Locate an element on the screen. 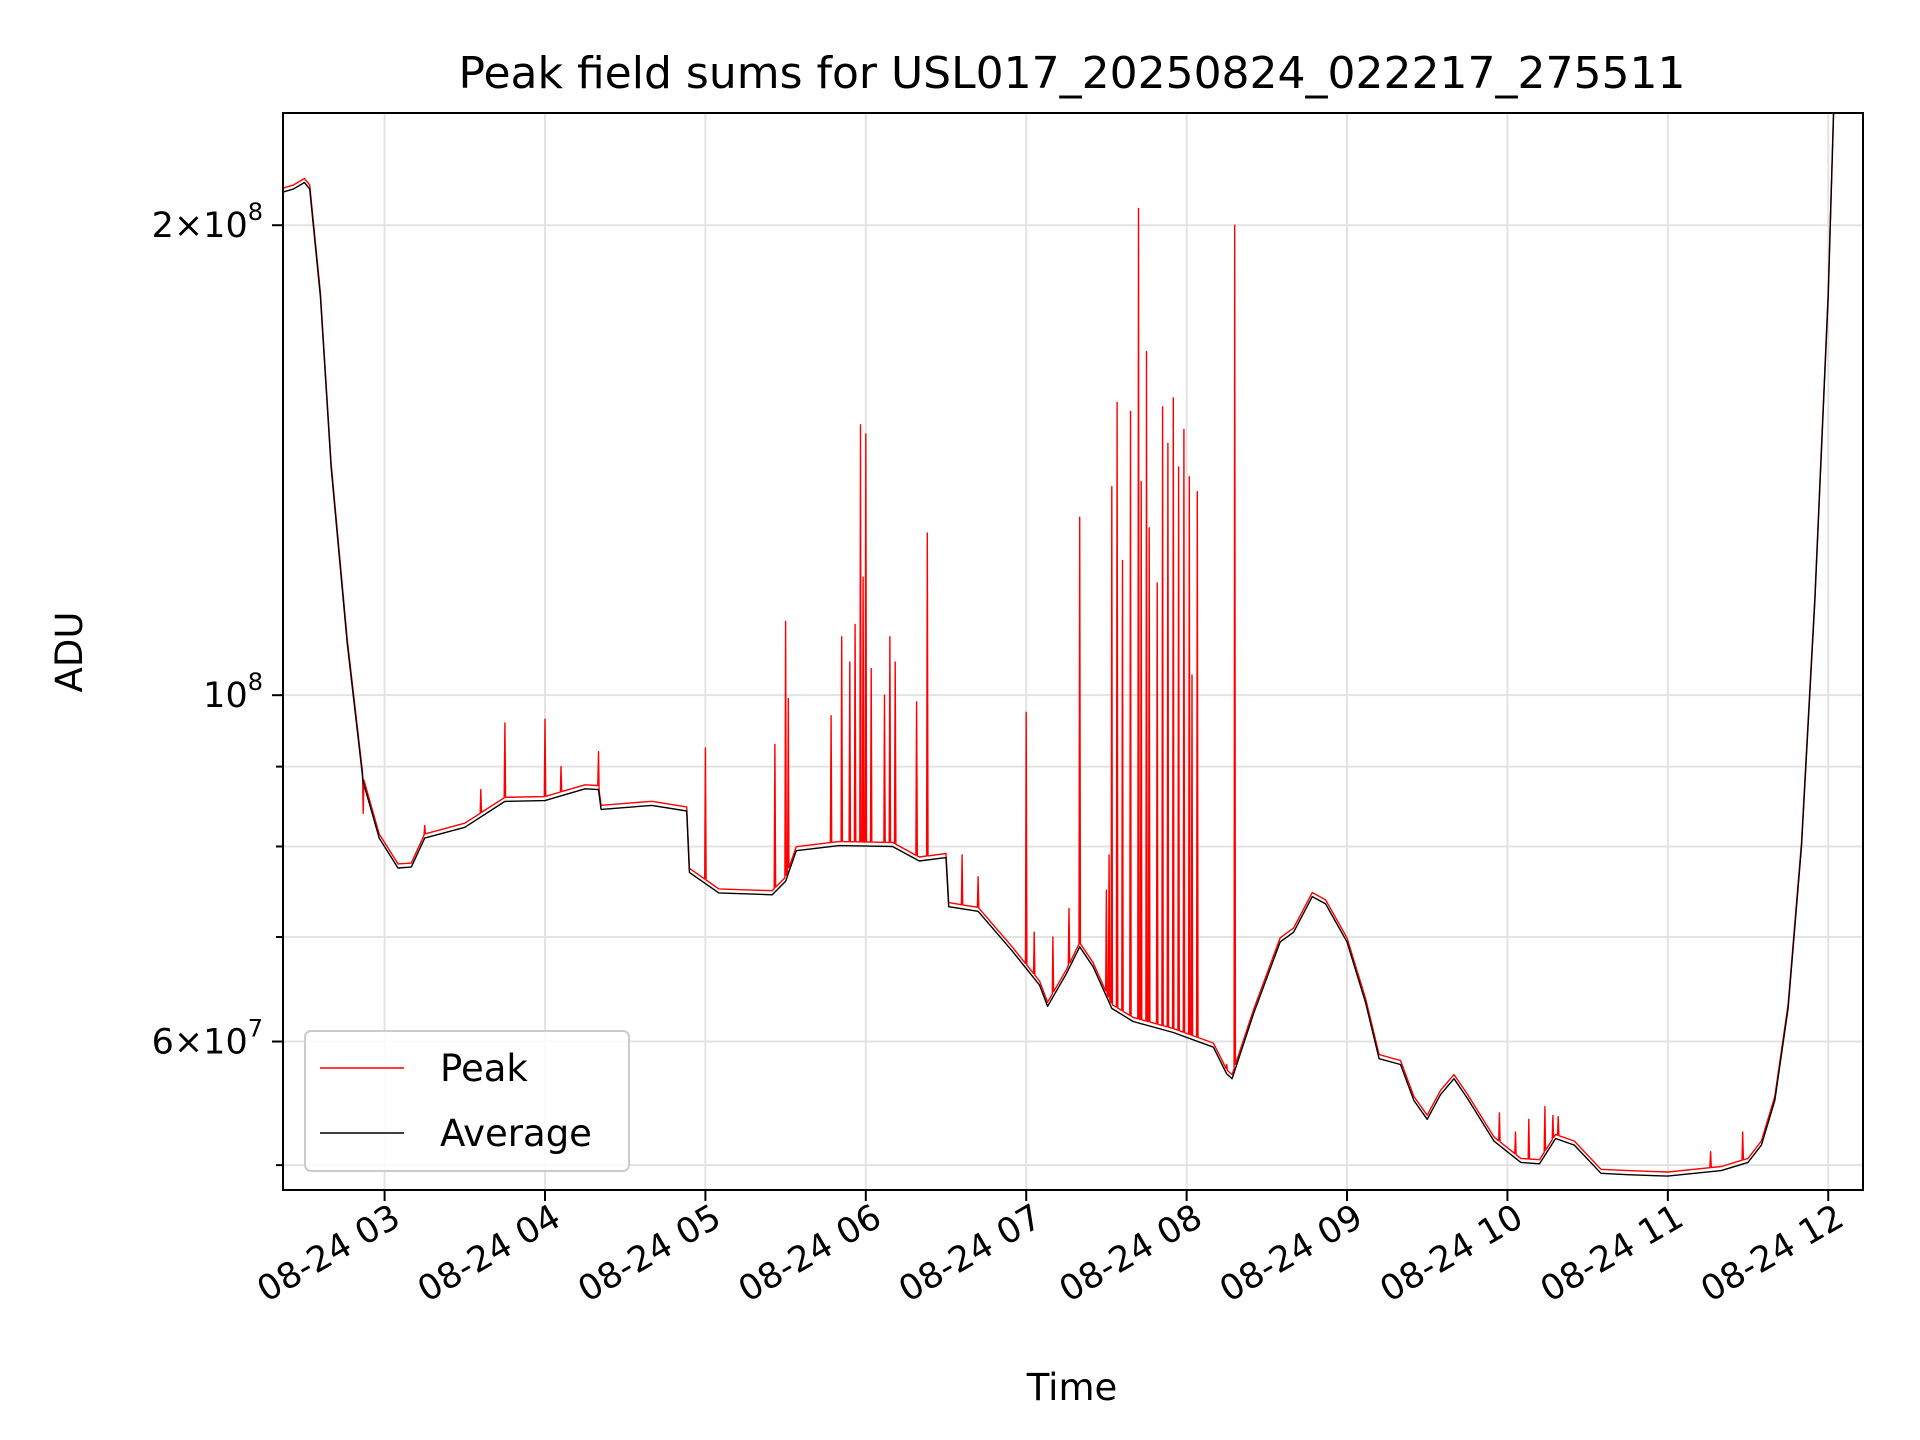 The height and width of the screenshot is (1440, 1920). x-axis-label: Time is located at coordinates (1072, 1387).